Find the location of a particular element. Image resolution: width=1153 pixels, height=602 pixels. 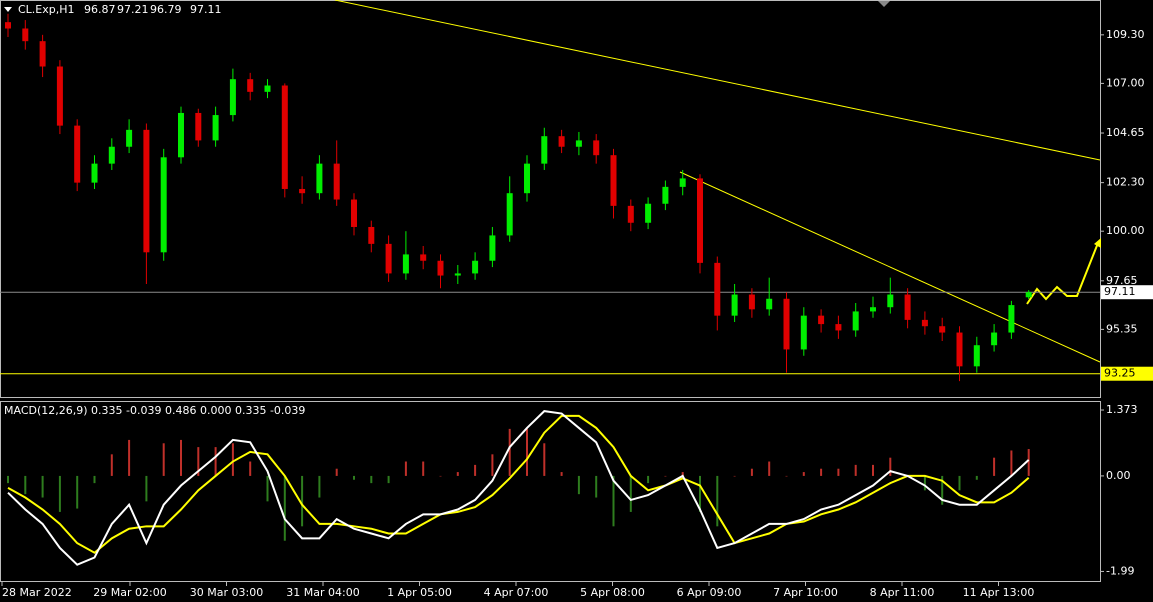

y-tick-label: 1.373 is located at coordinates (1122, 409).